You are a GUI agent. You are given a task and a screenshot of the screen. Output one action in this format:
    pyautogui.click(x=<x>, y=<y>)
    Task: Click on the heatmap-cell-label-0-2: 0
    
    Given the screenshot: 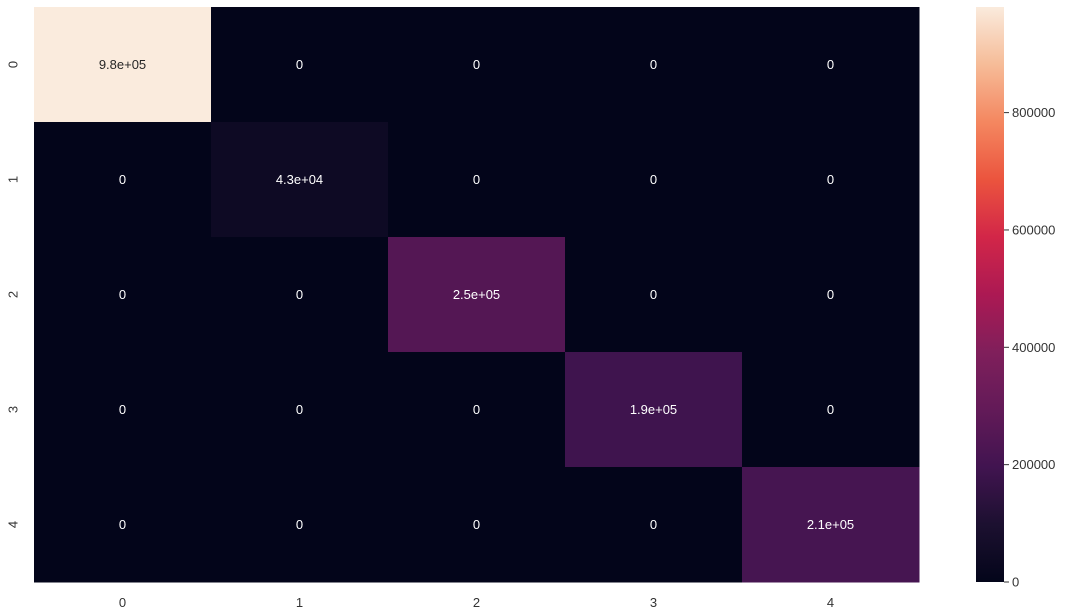 What is the action you would take?
    pyautogui.click(x=476, y=64)
    